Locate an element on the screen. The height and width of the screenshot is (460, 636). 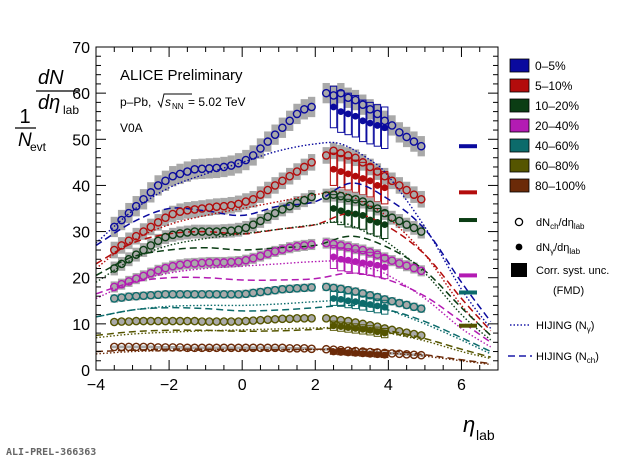
legend-label: 10–20% is located at coordinates (557, 106).